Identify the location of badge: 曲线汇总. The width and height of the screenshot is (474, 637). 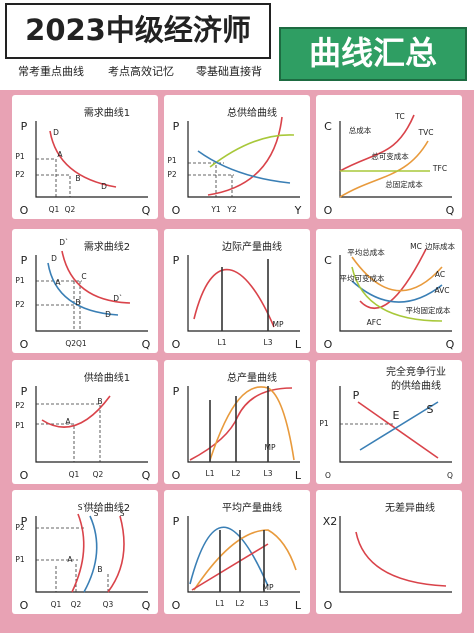
(373, 53).